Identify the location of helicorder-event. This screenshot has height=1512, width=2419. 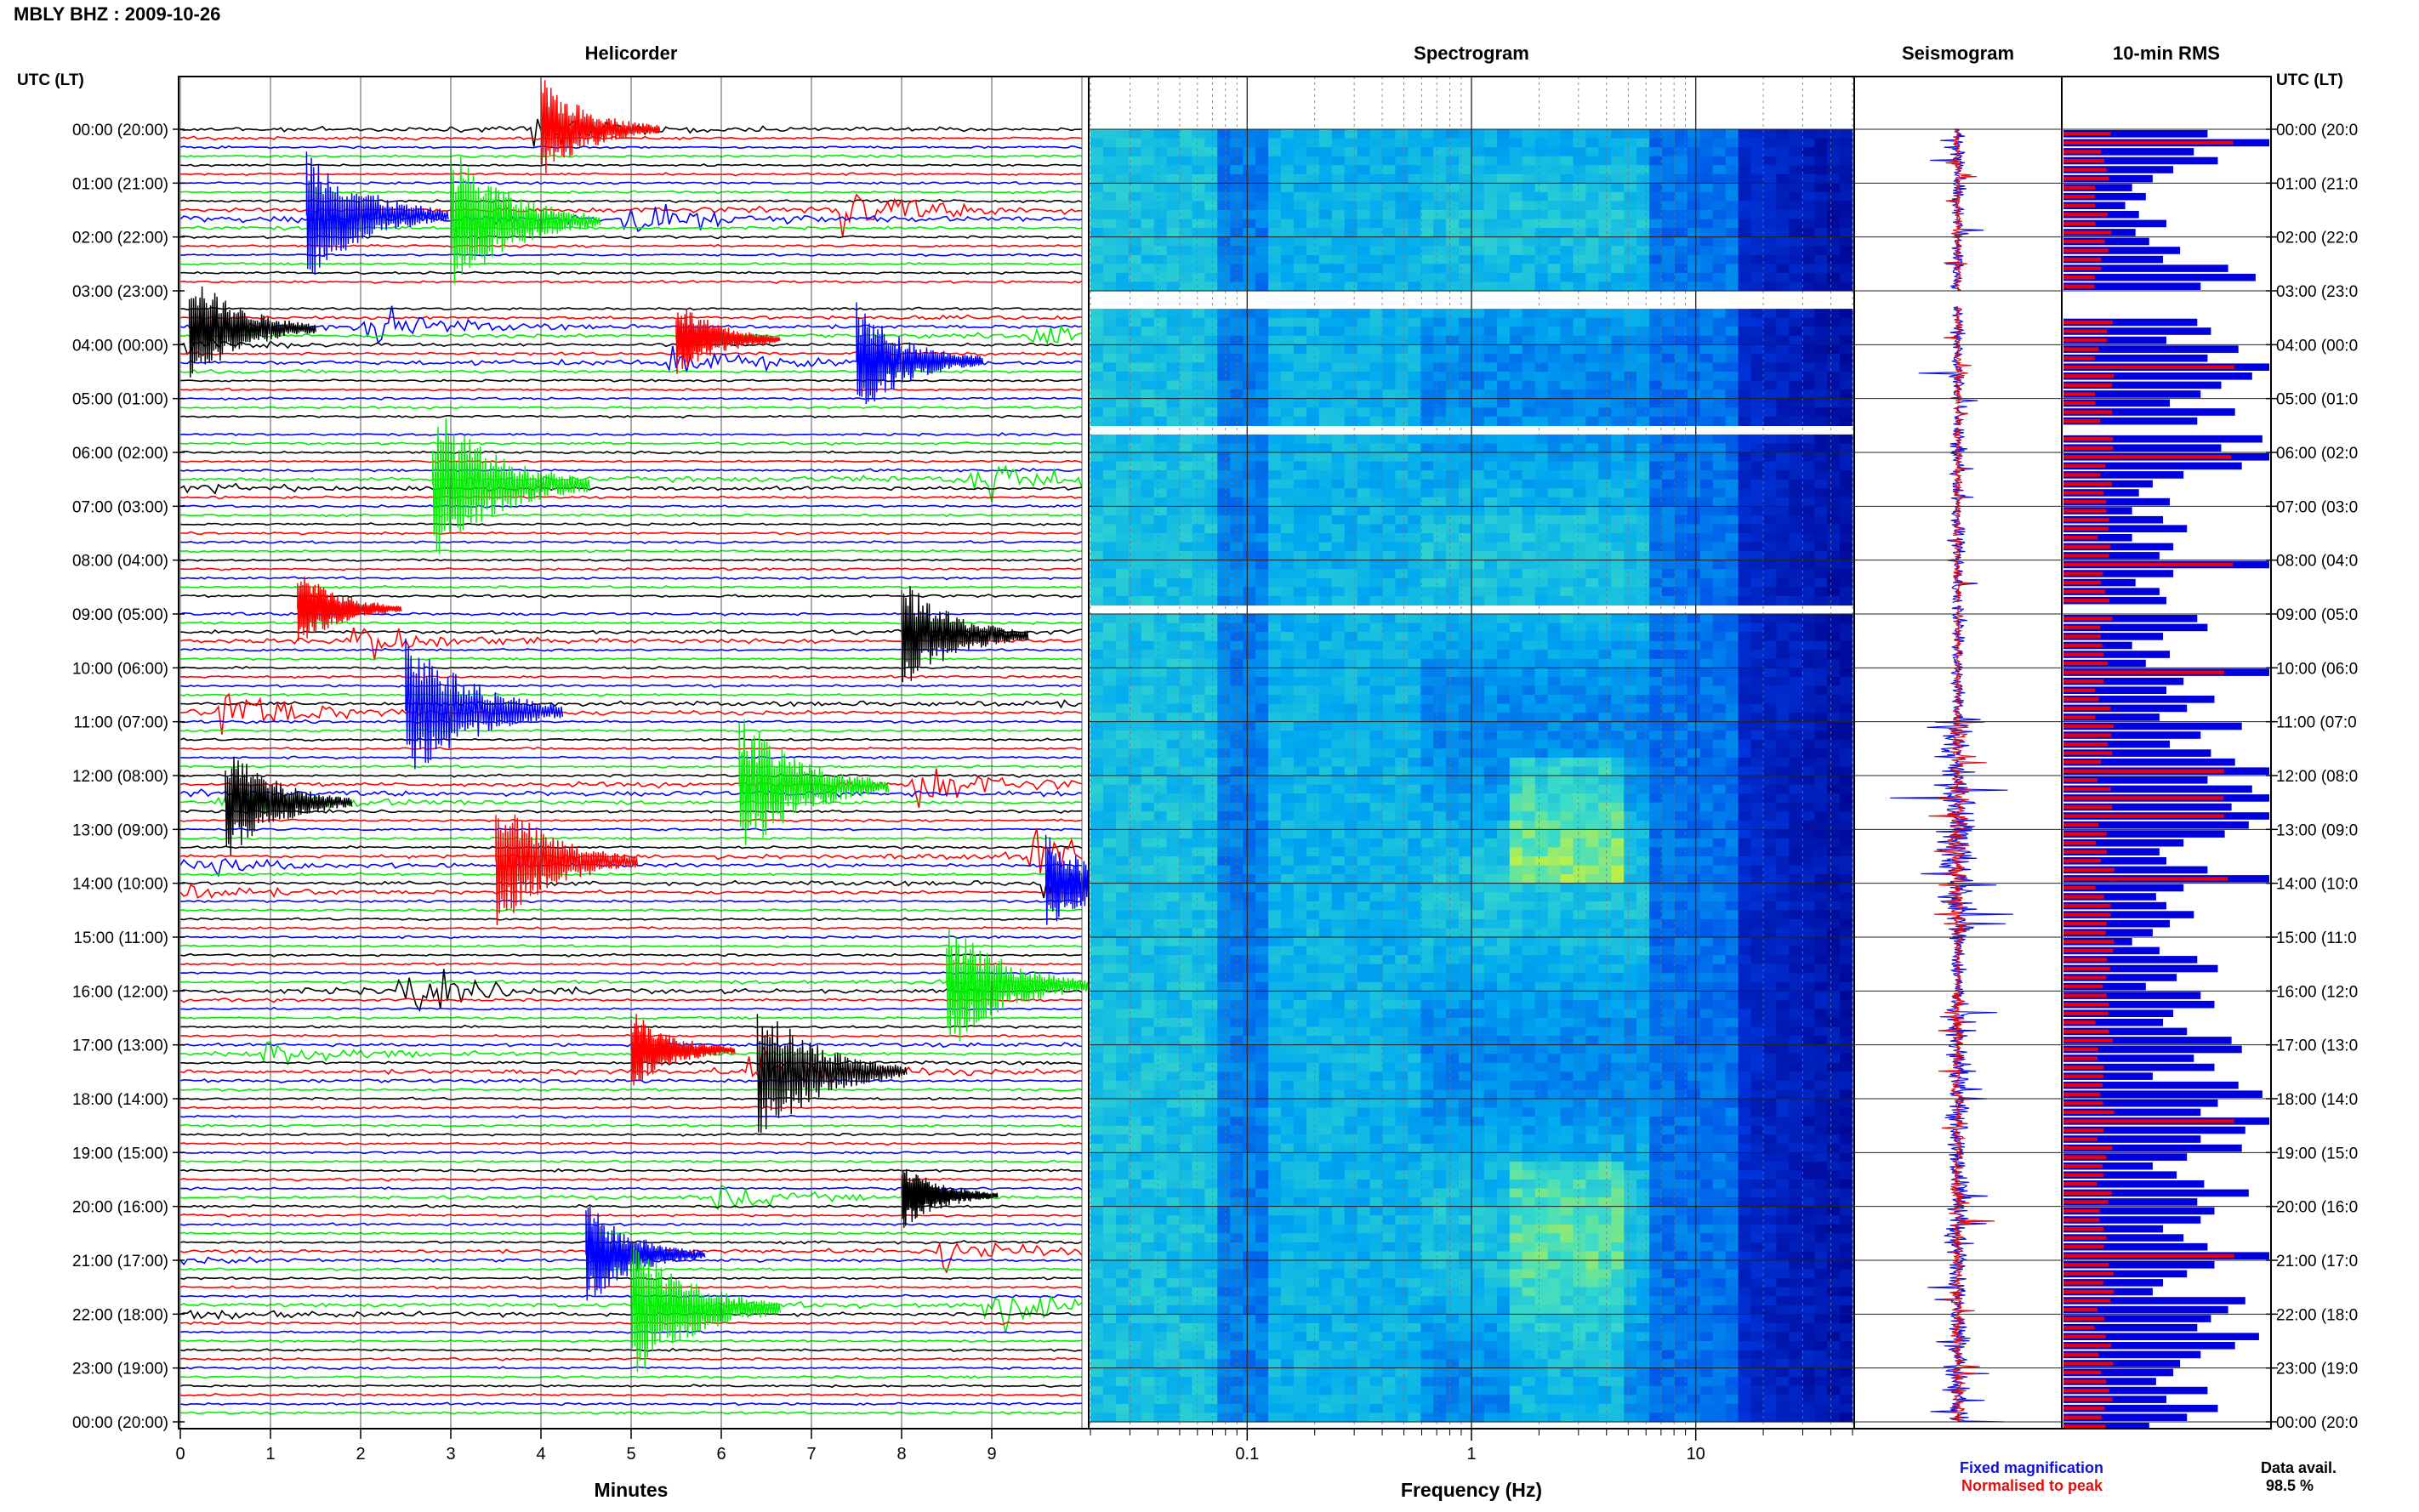
(1066, 879).